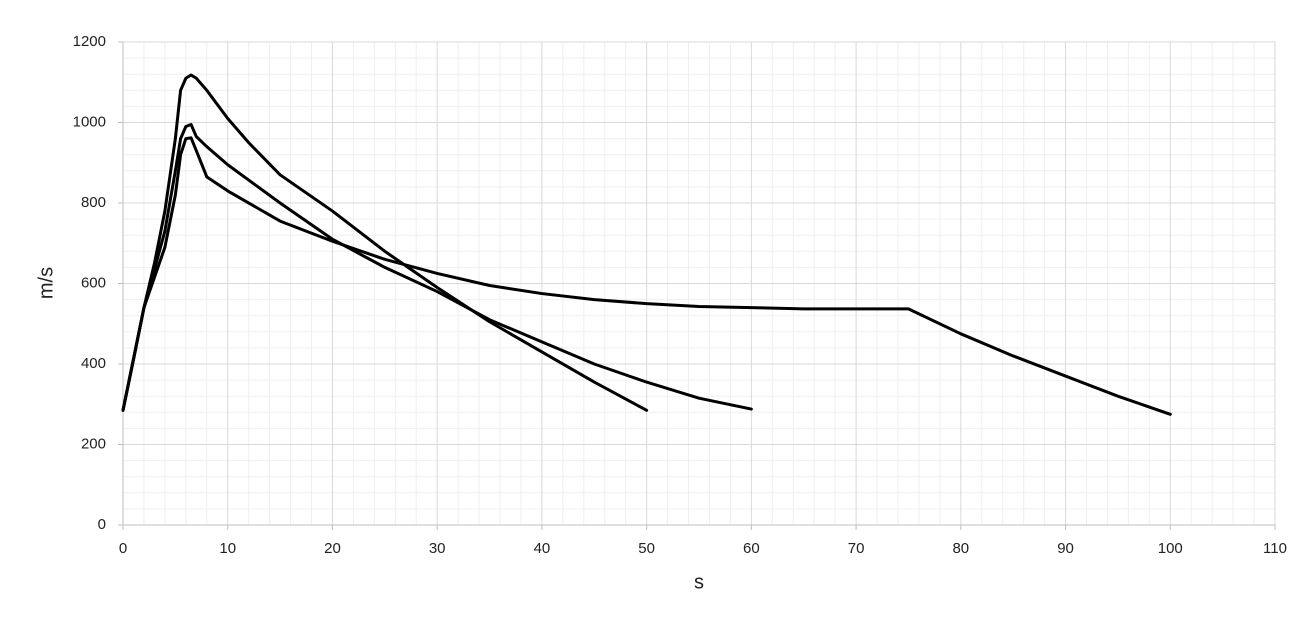 This screenshot has width=1315, height=621. I want to click on x-tick-label: 100, so click(1170, 548).